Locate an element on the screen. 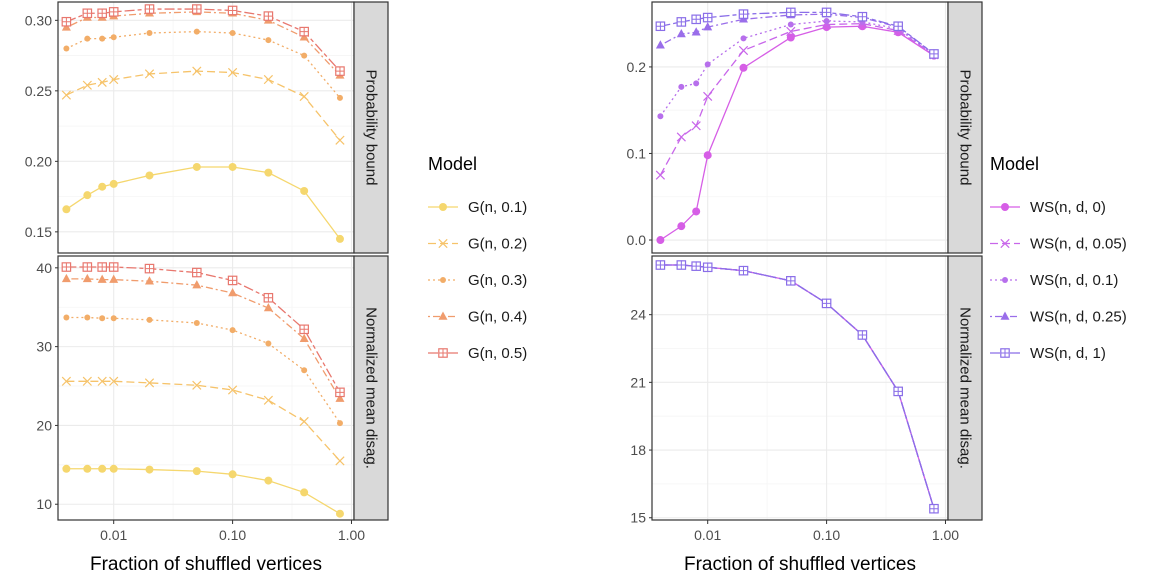  panel-background is located at coordinates (206, 127).